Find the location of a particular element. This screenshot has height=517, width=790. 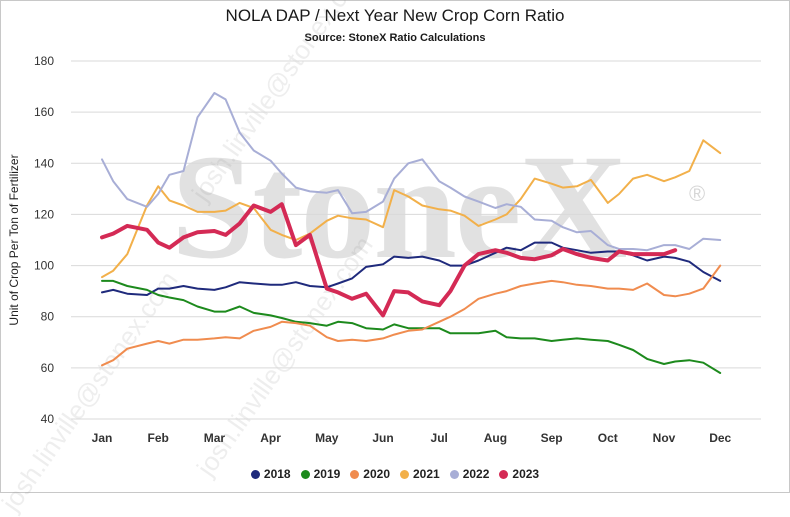

x-axis-ticks: Jan Feb Mar Apr May Jun Jul Aug Sep Oct Nov Dec is located at coordinates (412, 438).